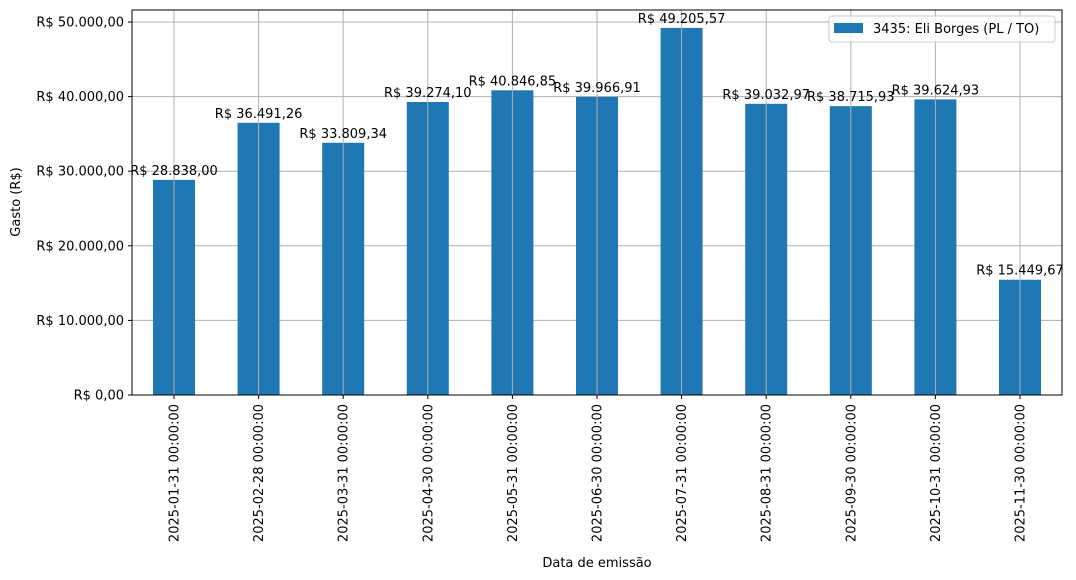 Image resolution: width=1076 pixels, height=580 pixels. I want to click on x-tick-label: 2025-11-30 00:00:00, so click(1021, 473).